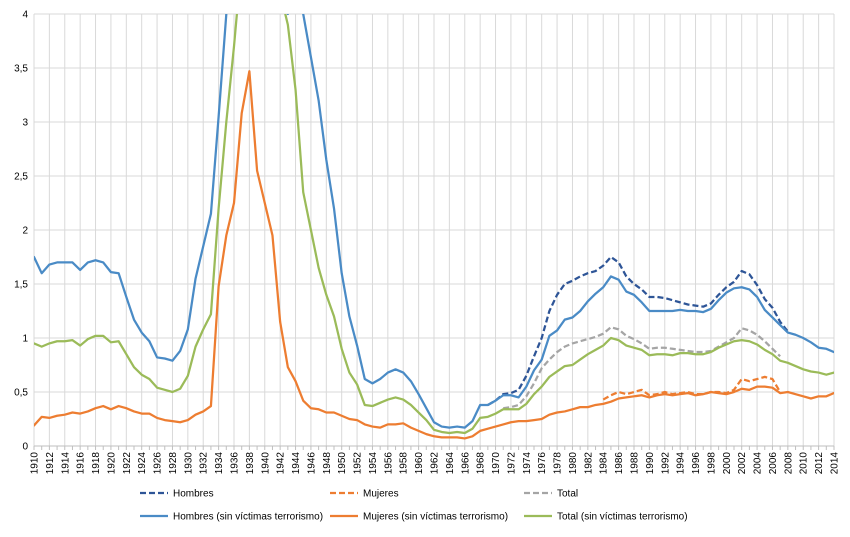  What do you see at coordinates (435, 463) in the screenshot?
I see `x-tick-label: 1962` at bounding box center [435, 463].